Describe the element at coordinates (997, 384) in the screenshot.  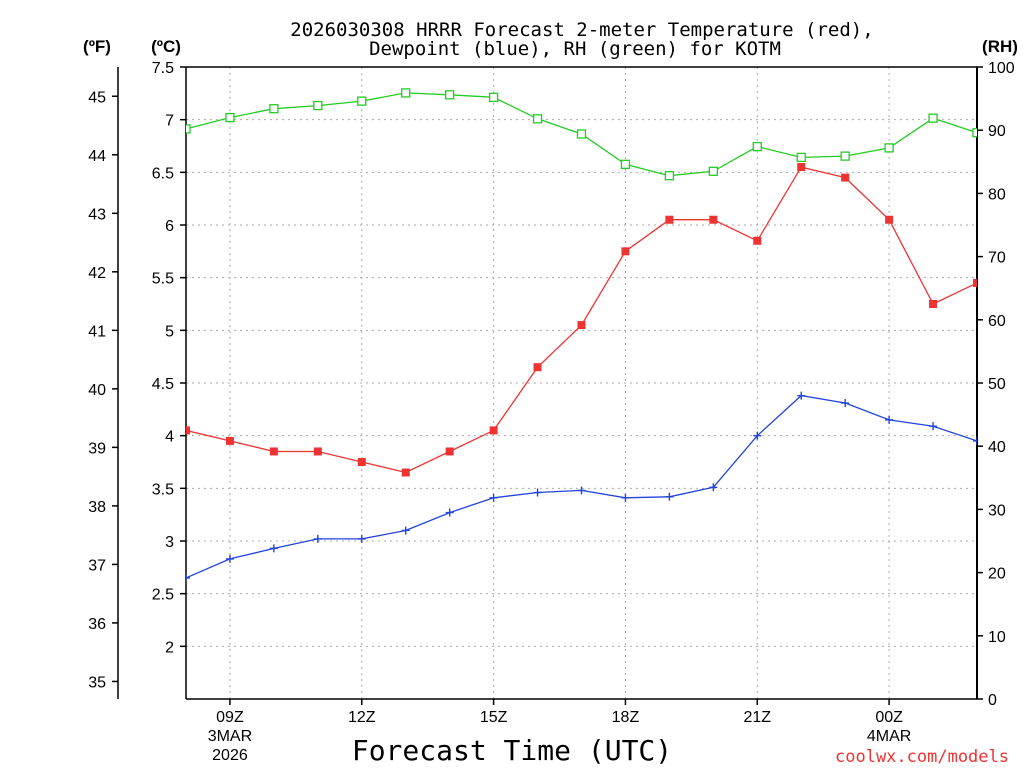
I see `rh-tick-label: 50` at that location.